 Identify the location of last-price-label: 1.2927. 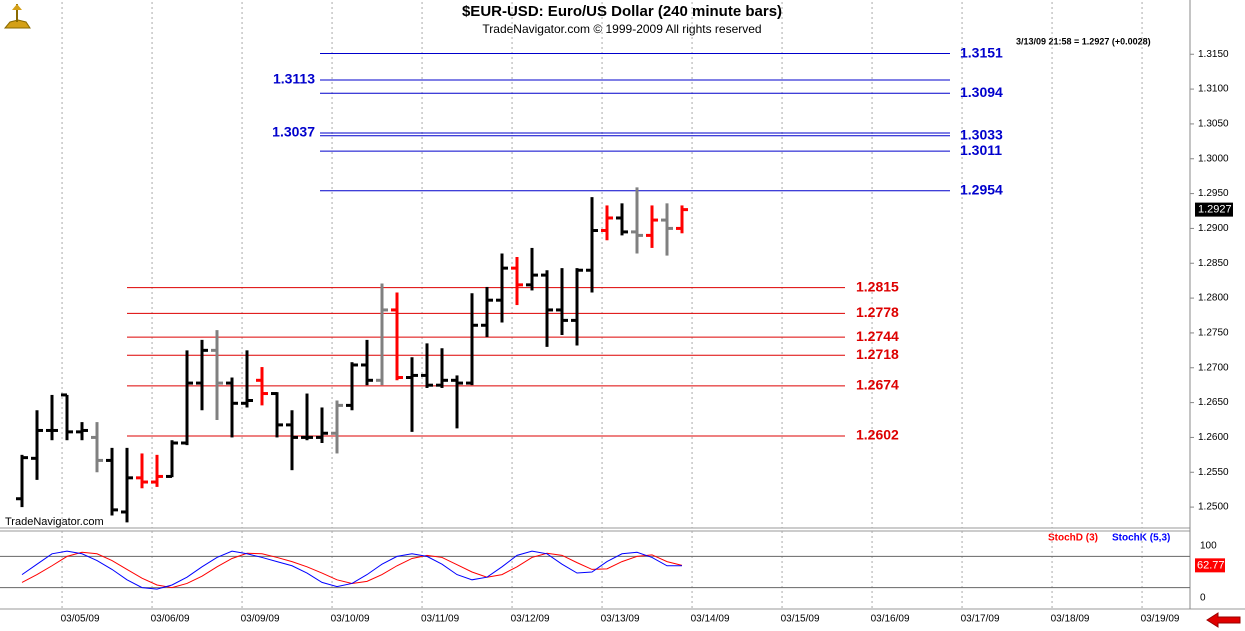
(1215, 210).